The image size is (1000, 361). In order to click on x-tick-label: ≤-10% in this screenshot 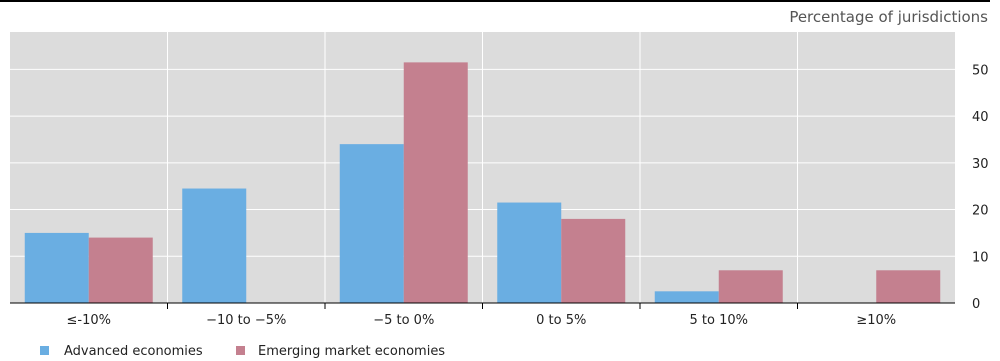, I will do `click(89, 320)`.